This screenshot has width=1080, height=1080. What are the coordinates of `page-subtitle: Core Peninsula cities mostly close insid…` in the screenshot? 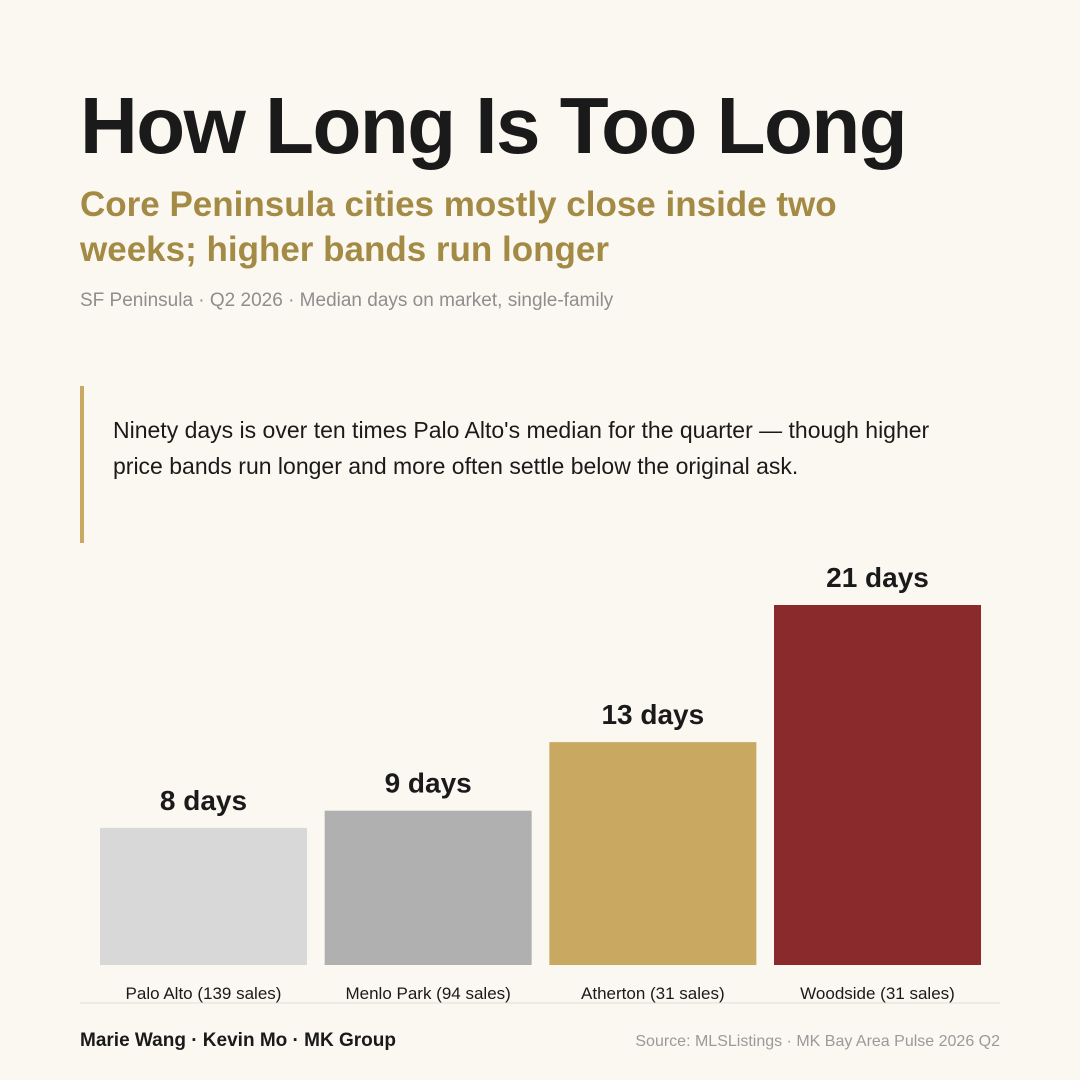 It's located at (458, 227).